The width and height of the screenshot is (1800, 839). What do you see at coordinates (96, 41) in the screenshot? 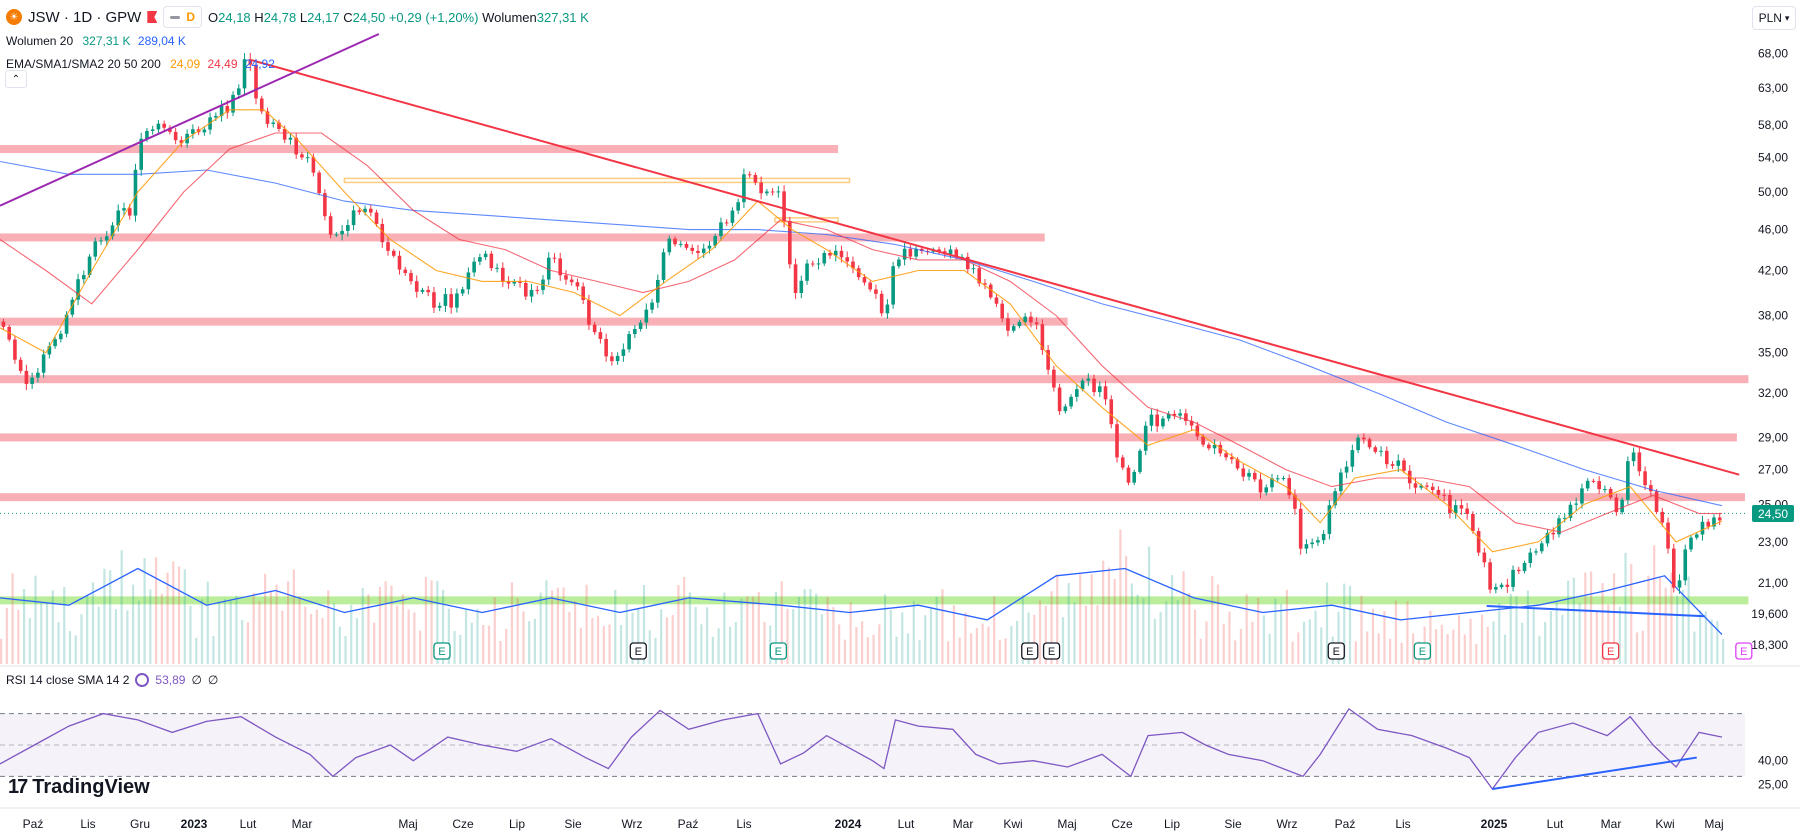
I see `volume-legend: Wolumen 20 327,31 K 289,04 K` at bounding box center [96, 41].